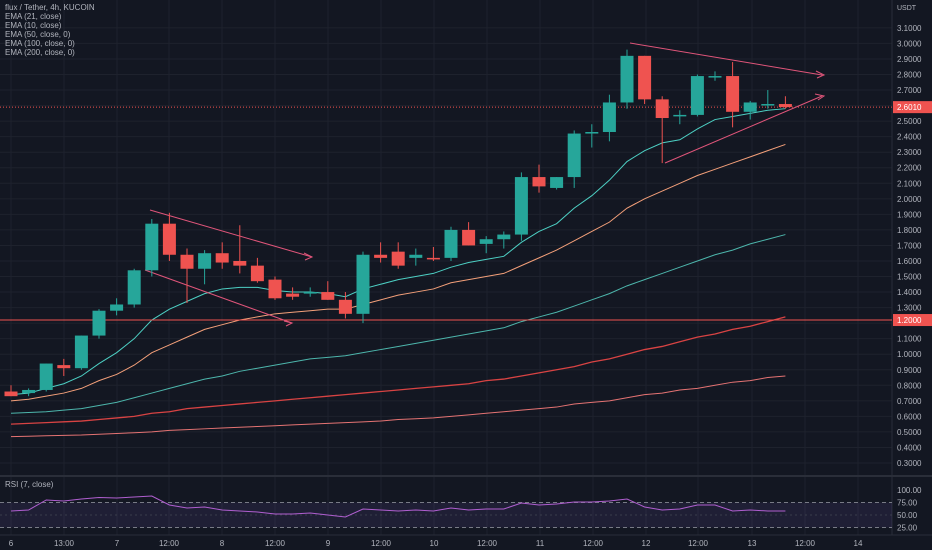 This screenshot has height=550, width=932. What do you see at coordinates (40, 43) in the screenshot?
I see `indicator-ema100: EMA (100, close, 0)` at bounding box center [40, 43].